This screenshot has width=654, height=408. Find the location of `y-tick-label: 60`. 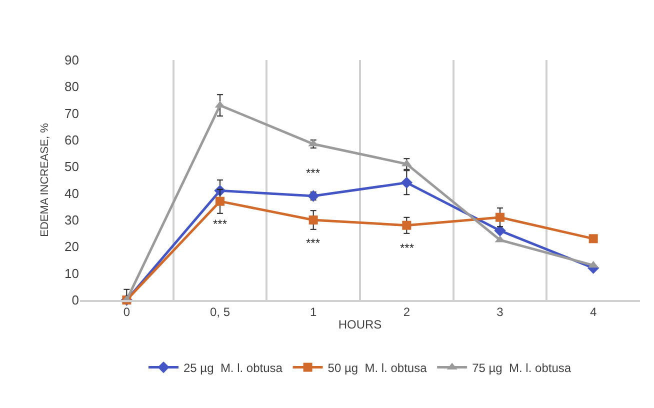

y-tick-label: 60 is located at coordinates (71, 140).